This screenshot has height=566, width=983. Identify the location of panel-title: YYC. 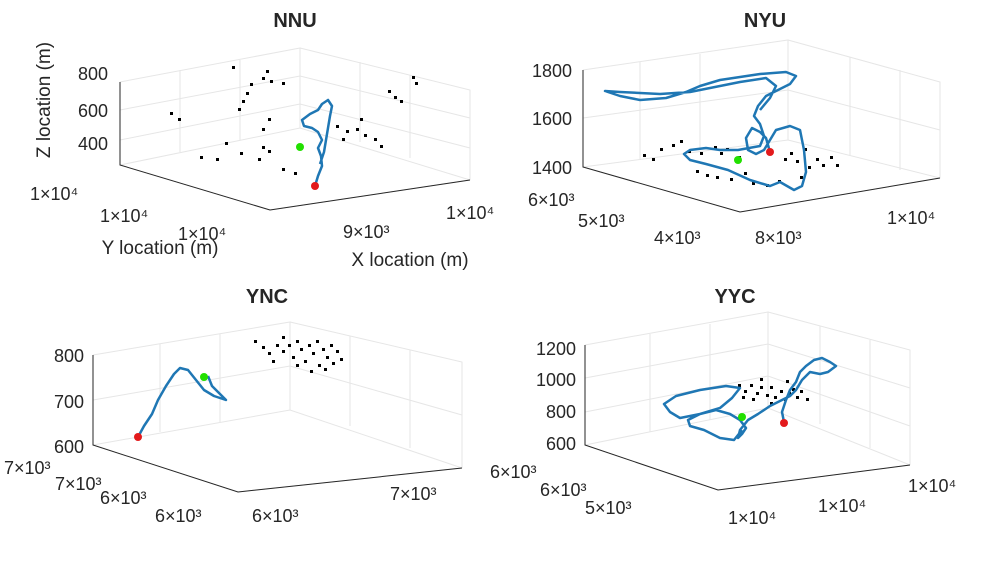
(734, 297).